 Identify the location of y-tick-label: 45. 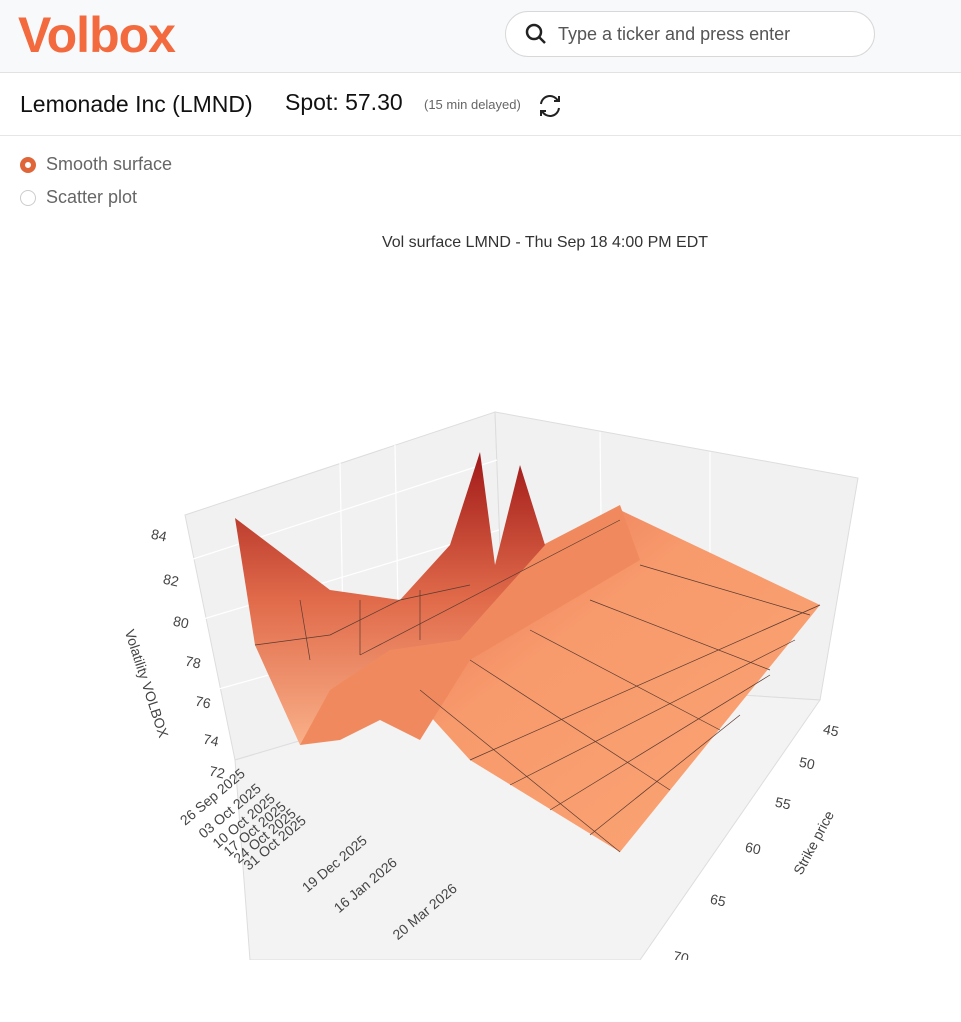
(831, 730).